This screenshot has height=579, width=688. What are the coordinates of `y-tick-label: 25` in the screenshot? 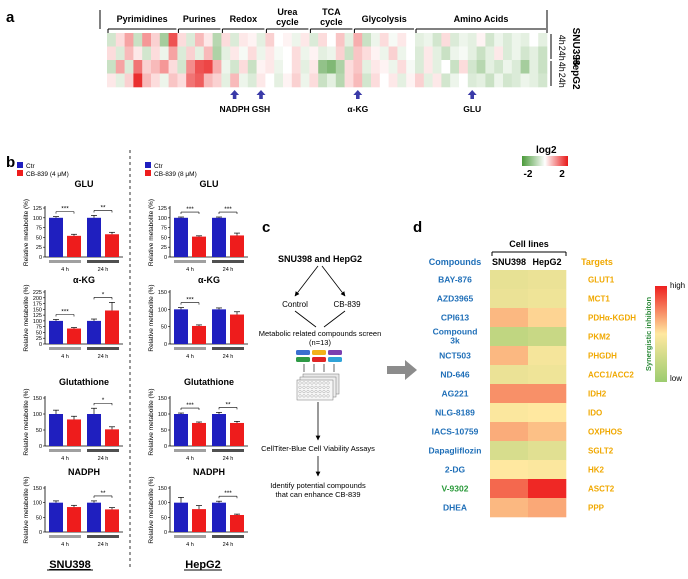 It's located at (39, 248).